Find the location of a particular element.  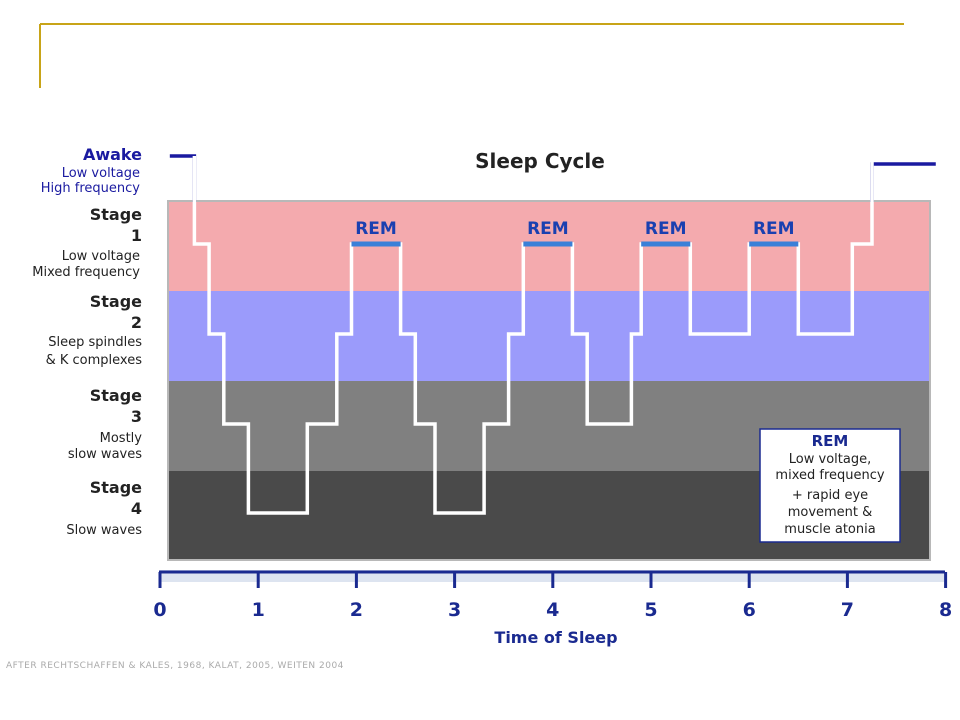

awake-title: Awake is located at coordinates (112, 154).